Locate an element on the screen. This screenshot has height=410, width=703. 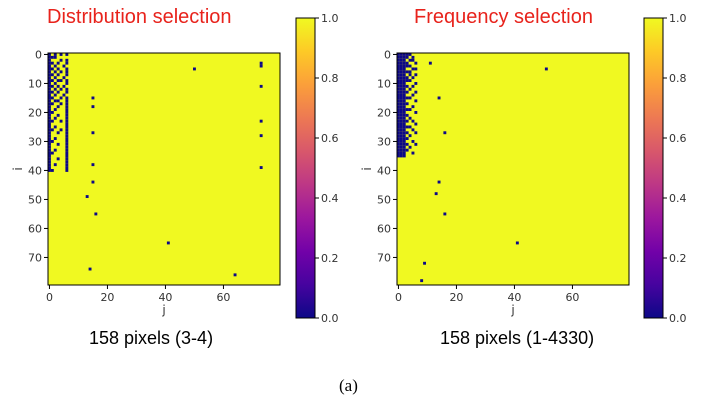
panel-caption: 158 pixels (3-4) is located at coordinates (151, 338).